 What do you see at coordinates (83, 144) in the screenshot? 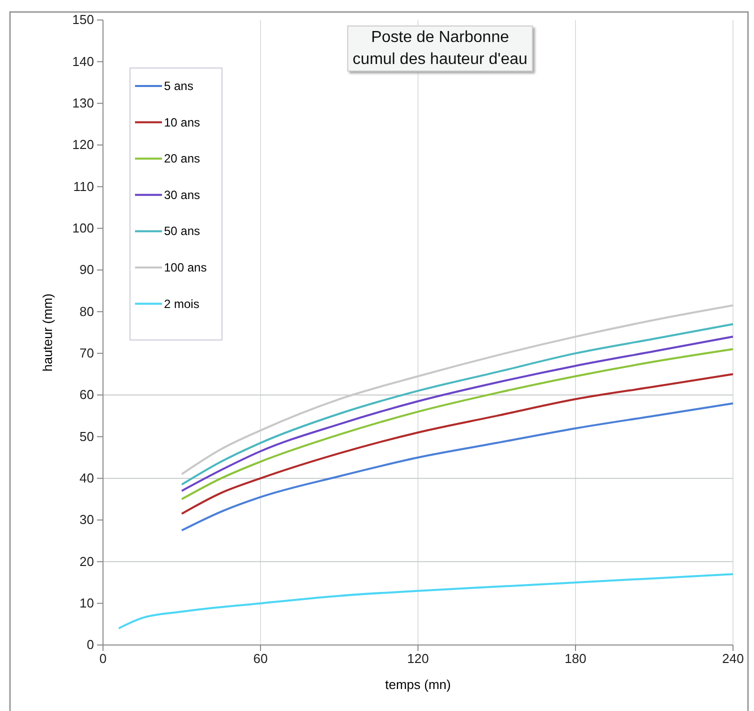
I see `y-tick-label: 120` at bounding box center [83, 144].